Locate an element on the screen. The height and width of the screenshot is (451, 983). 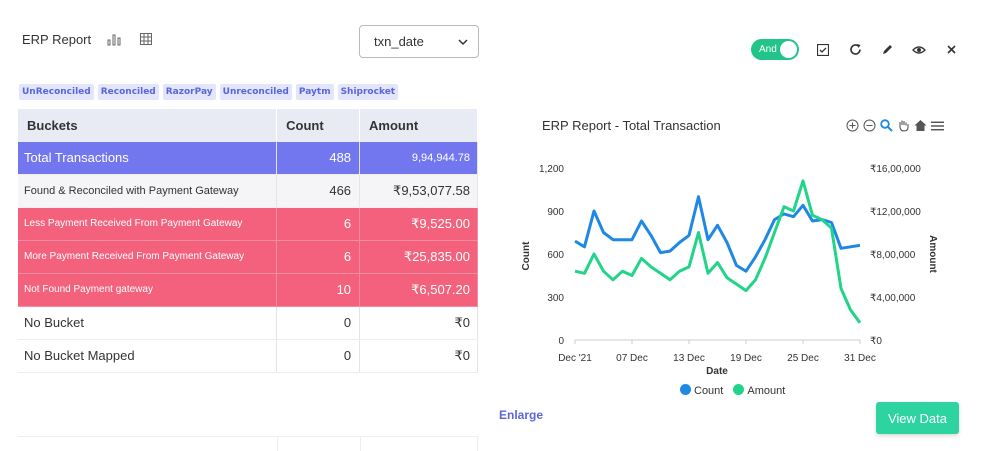
y2-axis-label: Amount is located at coordinates (932, 254).